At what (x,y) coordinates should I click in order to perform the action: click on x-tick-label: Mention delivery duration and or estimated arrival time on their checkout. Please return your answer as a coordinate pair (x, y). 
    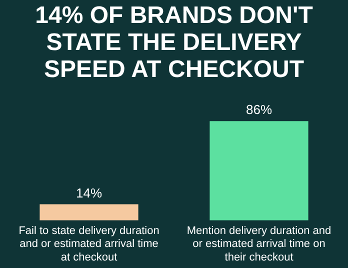
    Looking at the image, I should click on (259, 244).